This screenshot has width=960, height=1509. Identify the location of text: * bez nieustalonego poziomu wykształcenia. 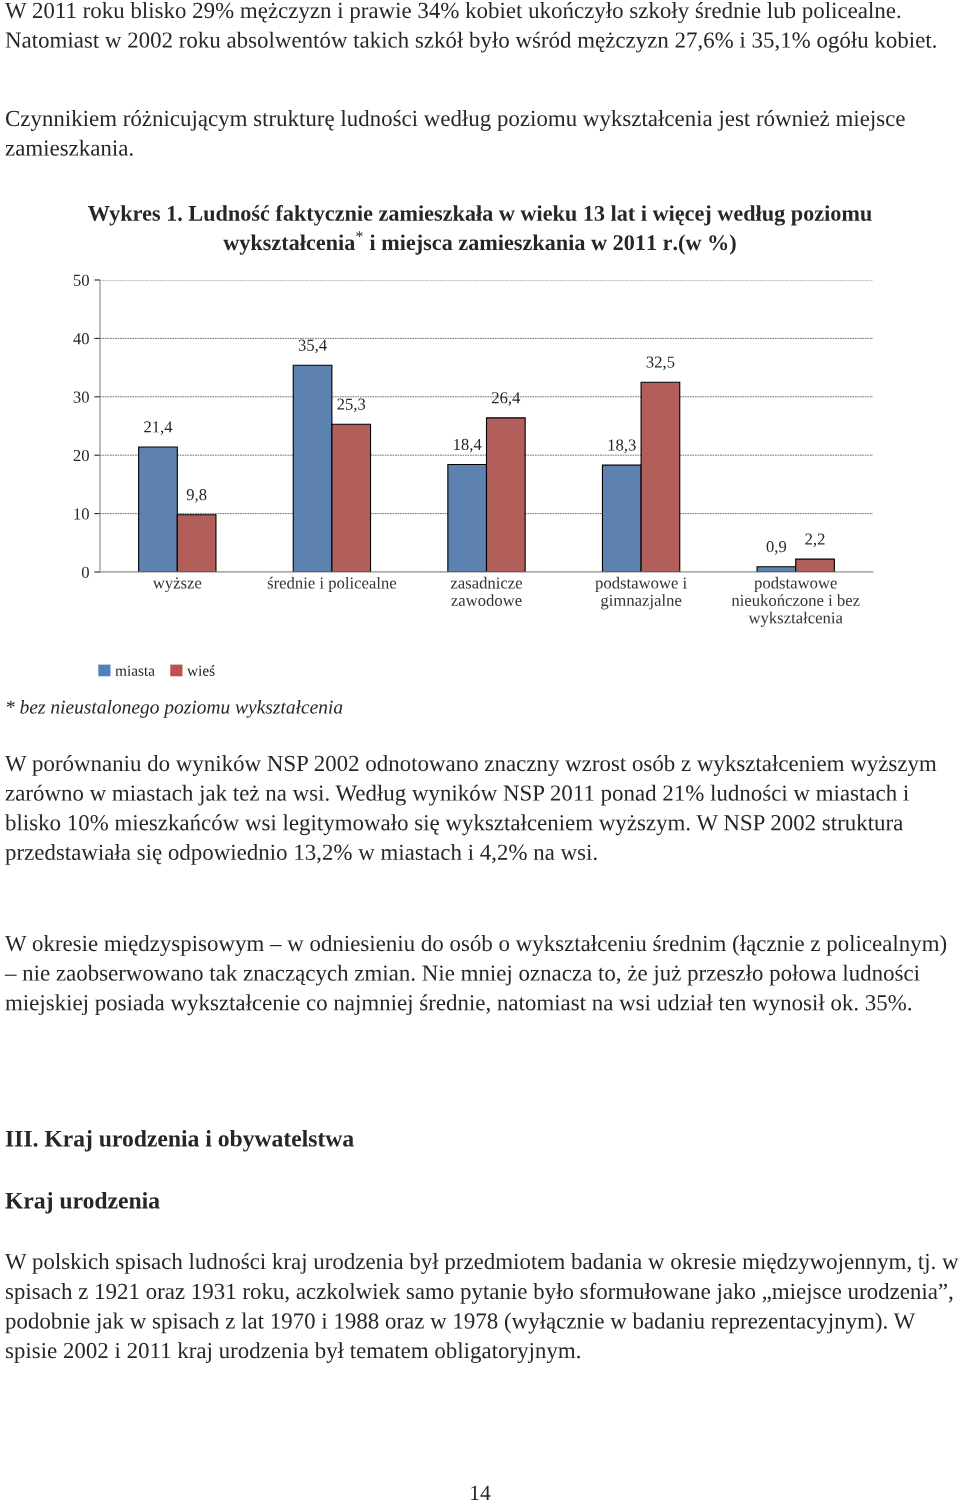
(174, 709).